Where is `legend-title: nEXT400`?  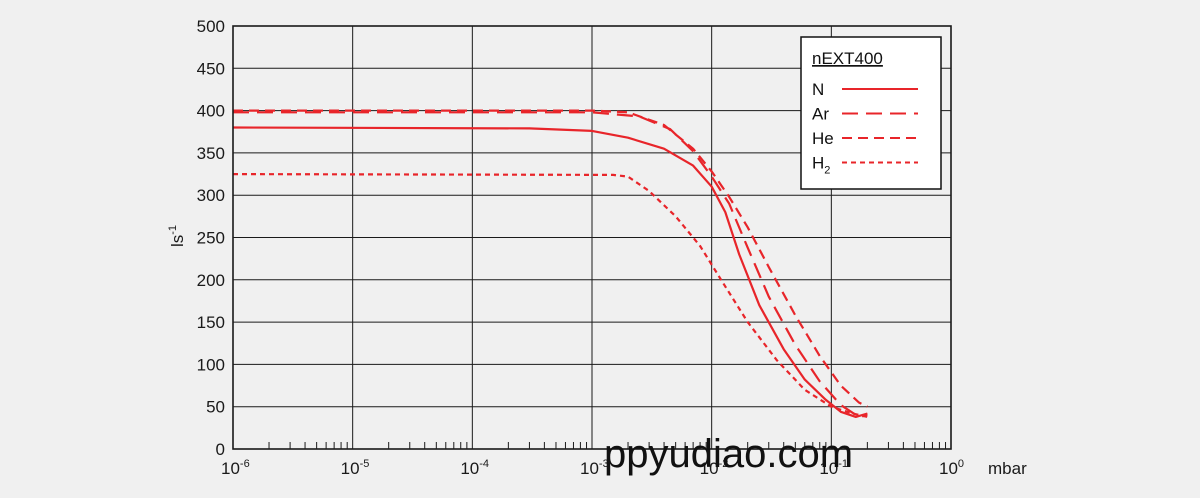 legend-title: nEXT400 is located at coordinates (847, 58).